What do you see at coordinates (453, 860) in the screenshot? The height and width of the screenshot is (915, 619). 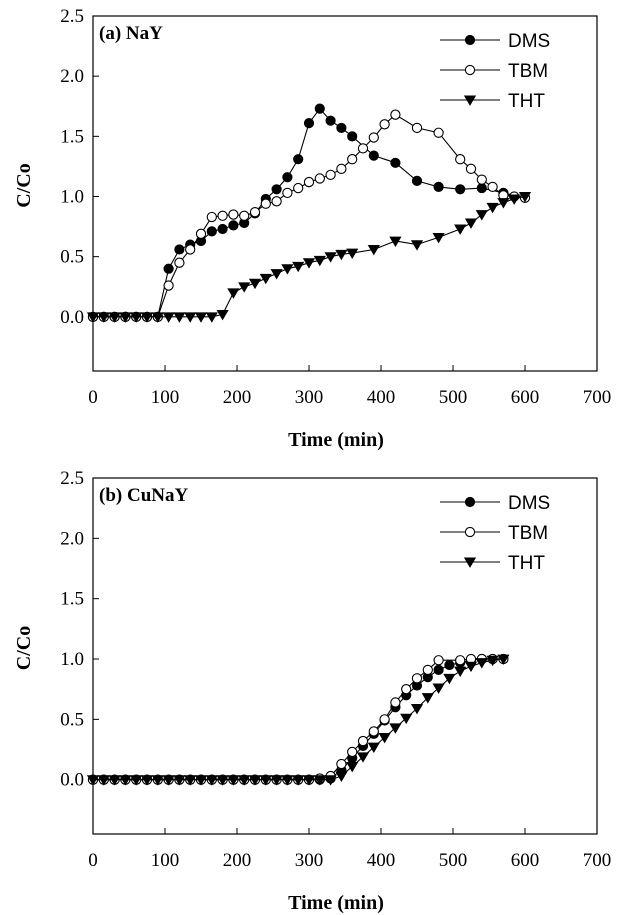 I see `x-tick-label: 500` at bounding box center [453, 860].